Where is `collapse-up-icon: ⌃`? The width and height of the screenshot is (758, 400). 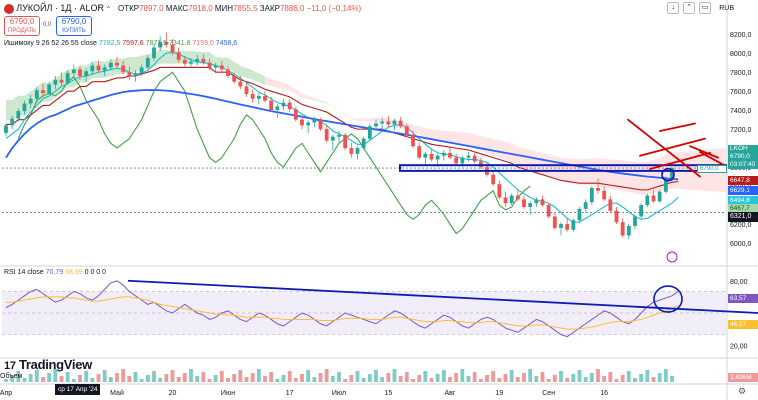
collapse-up-icon: ⌃ is located at coordinates (689, 8).